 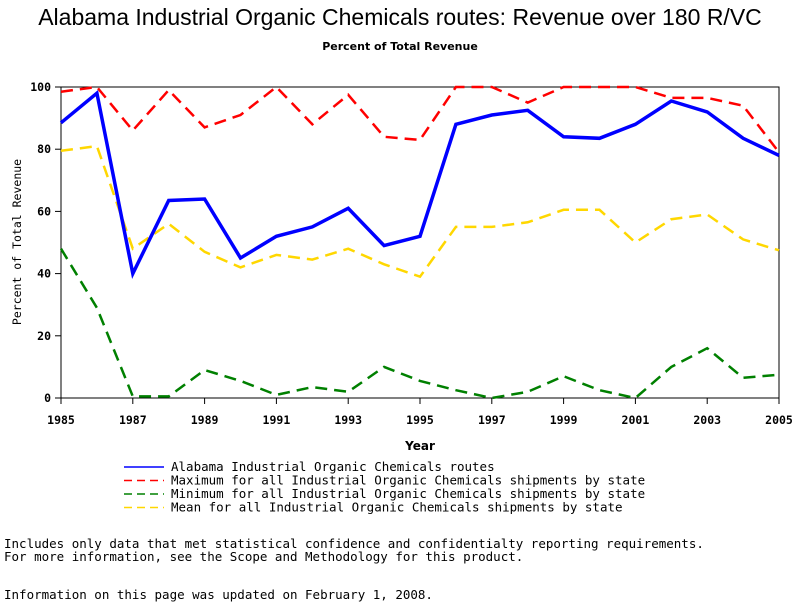 I want to click on y-tick-label: 40, so click(x=44, y=274).